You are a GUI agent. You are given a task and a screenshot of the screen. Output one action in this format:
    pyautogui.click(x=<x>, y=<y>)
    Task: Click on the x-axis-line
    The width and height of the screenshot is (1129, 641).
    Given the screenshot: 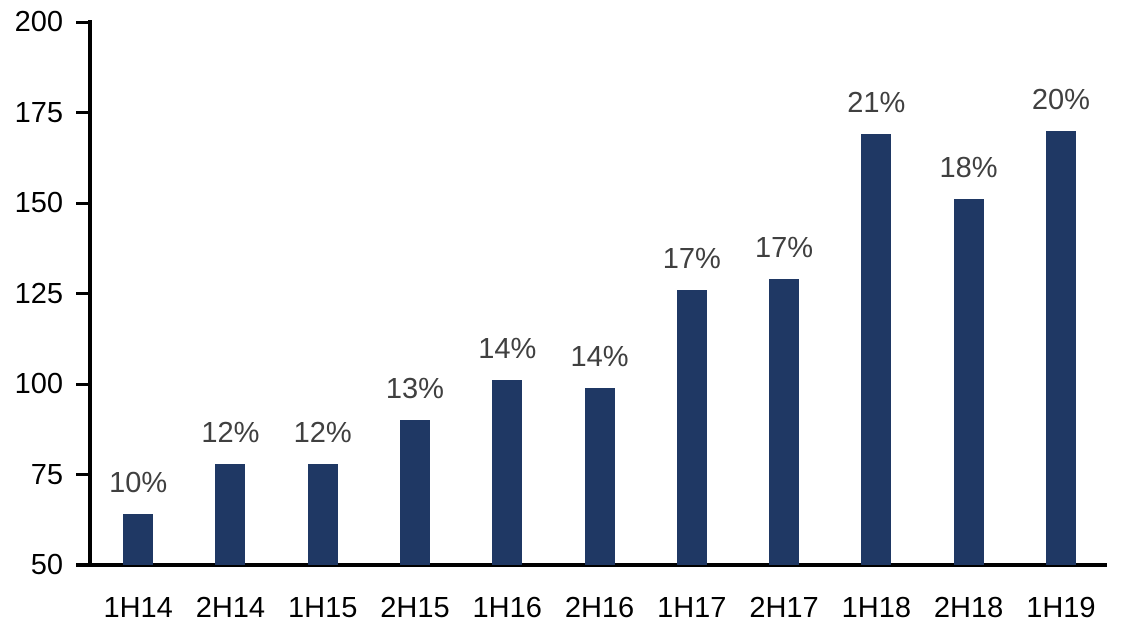 What is the action you would take?
    pyautogui.click(x=591, y=565)
    